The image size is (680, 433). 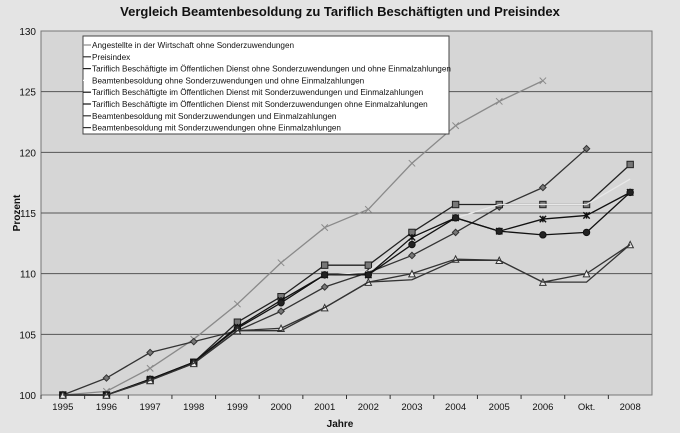 I want to click on x-tick-label: 1996, so click(x=106, y=407).